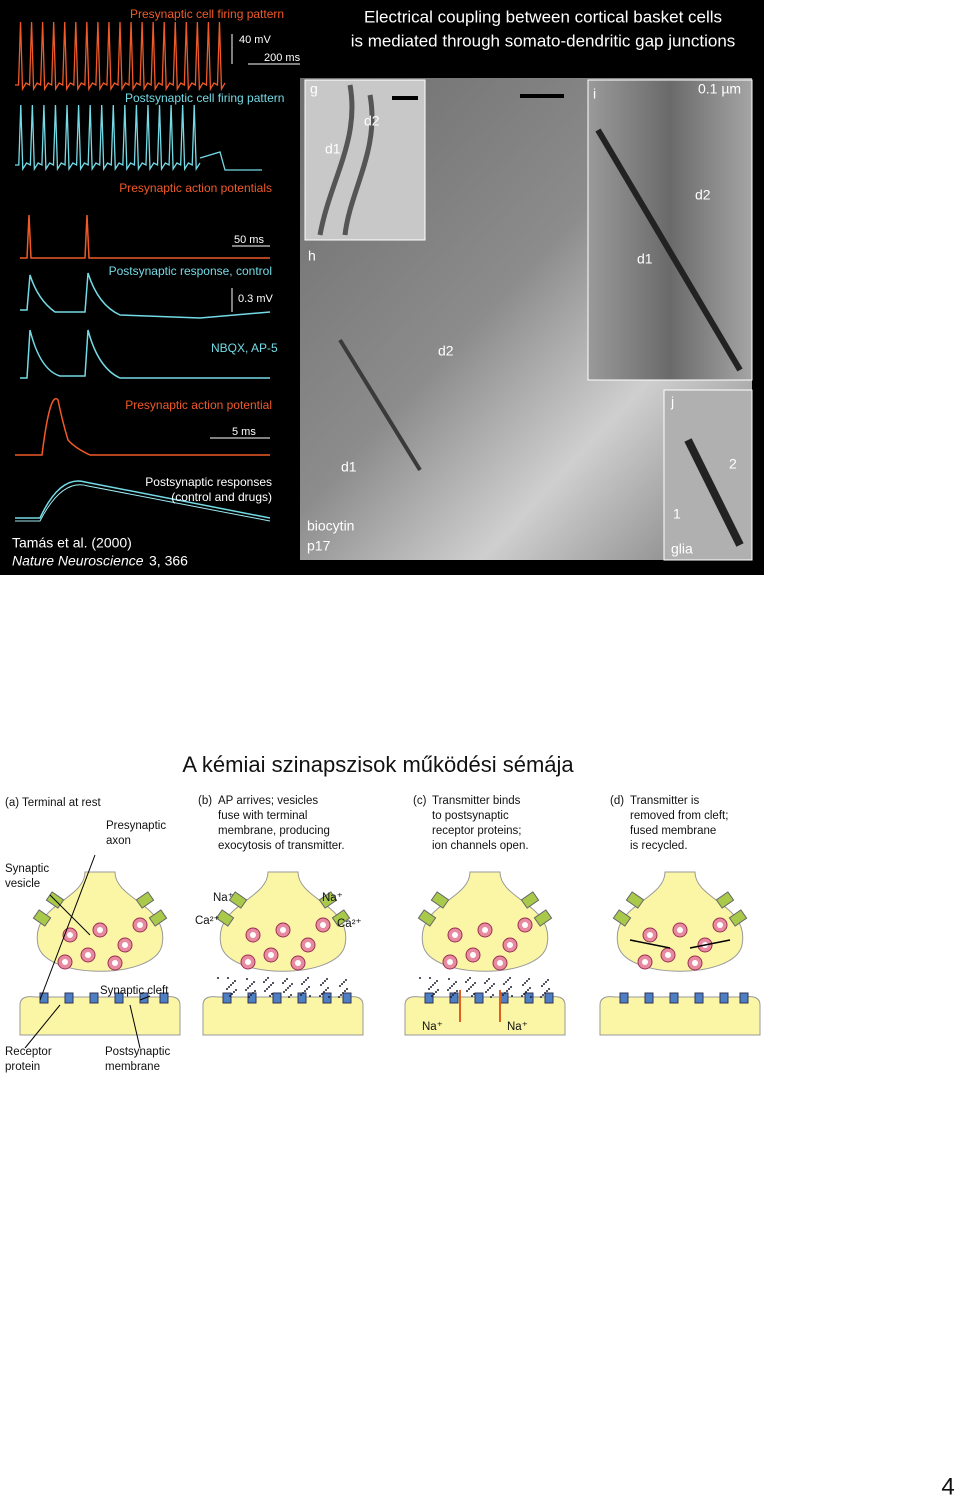 The image size is (960, 1501). I want to click on text: Presynaptic cell firing pattern, so click(207, 14).